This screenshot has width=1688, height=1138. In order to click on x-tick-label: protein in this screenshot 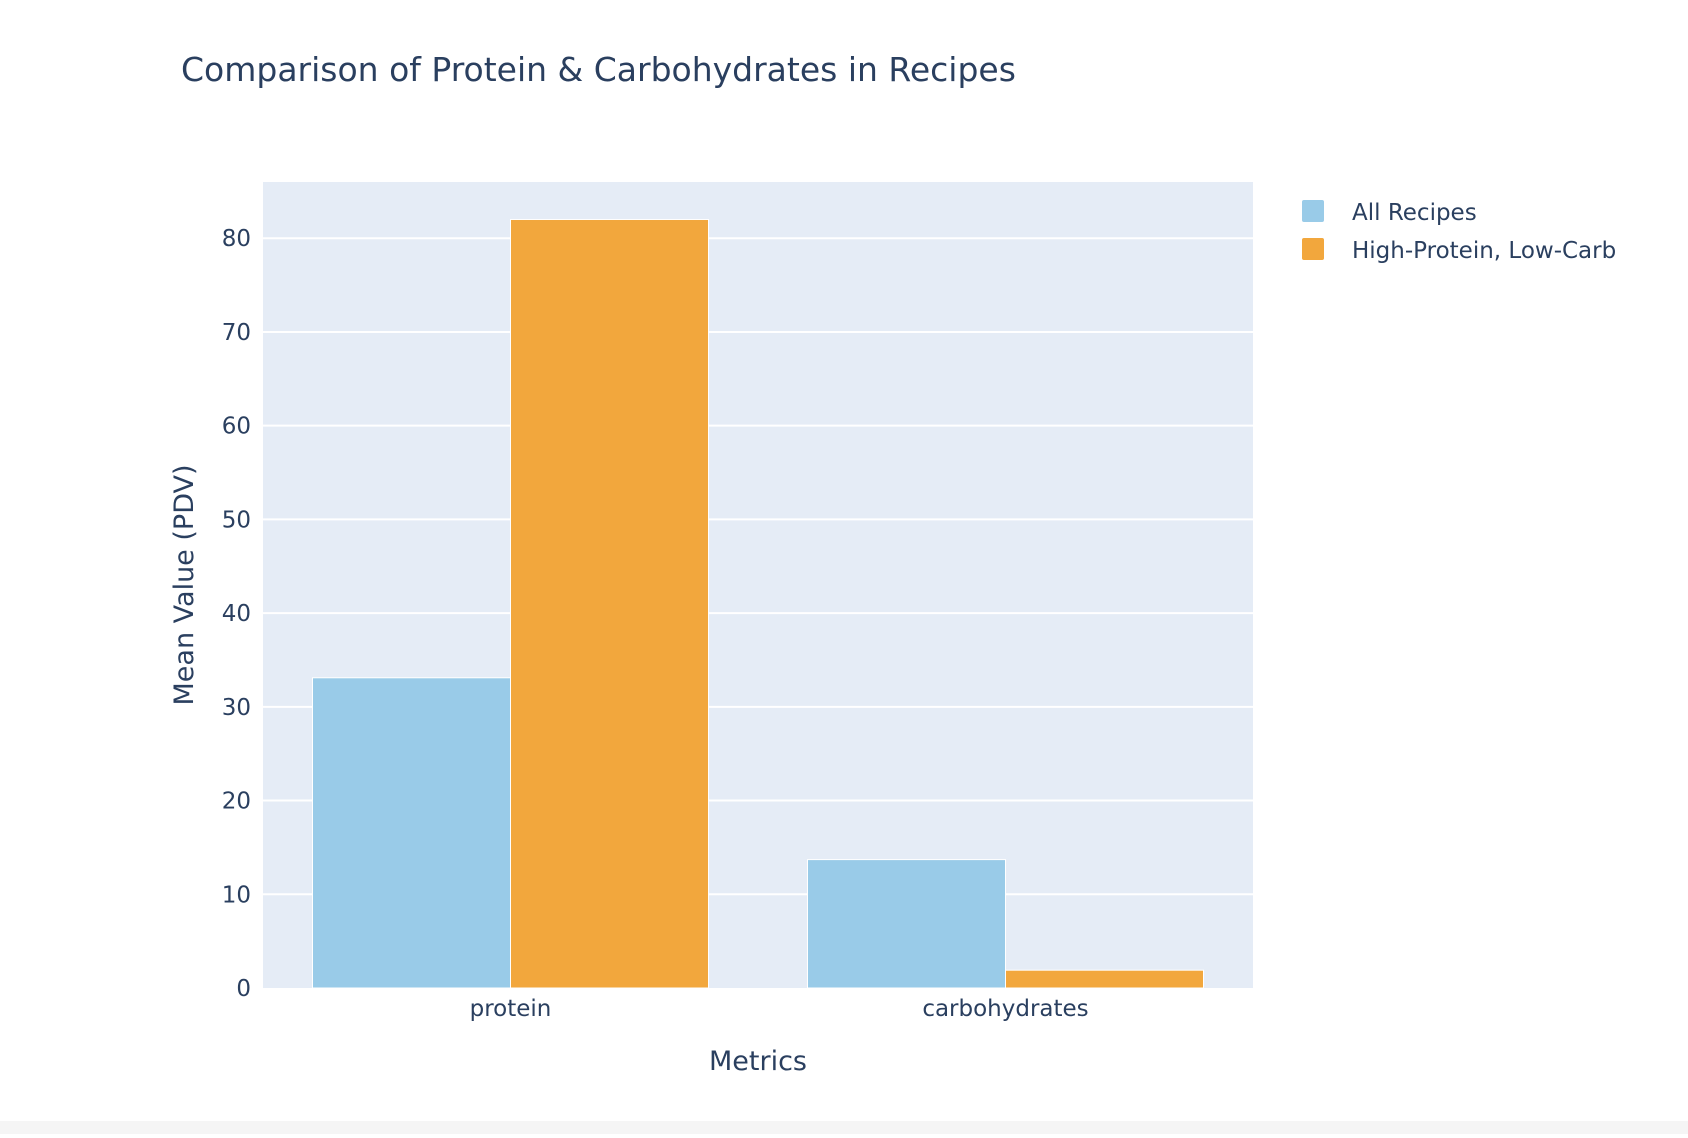, I will do `click(511, 1009)`.